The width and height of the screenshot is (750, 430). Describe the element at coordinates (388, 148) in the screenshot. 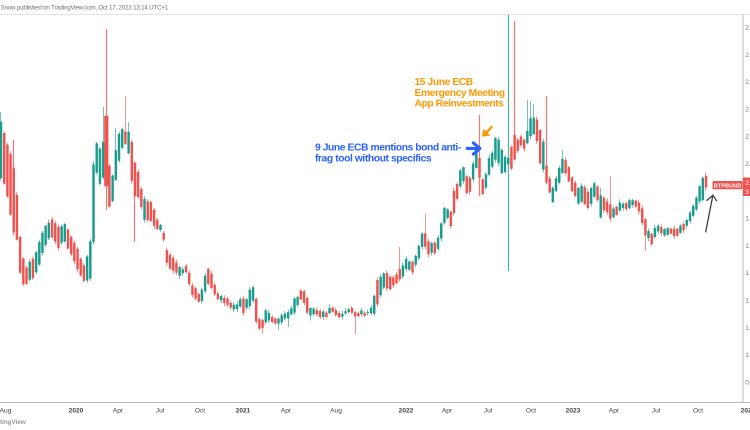

I see `svg-text: 9 June ECB mentions bond anti-` at that location.